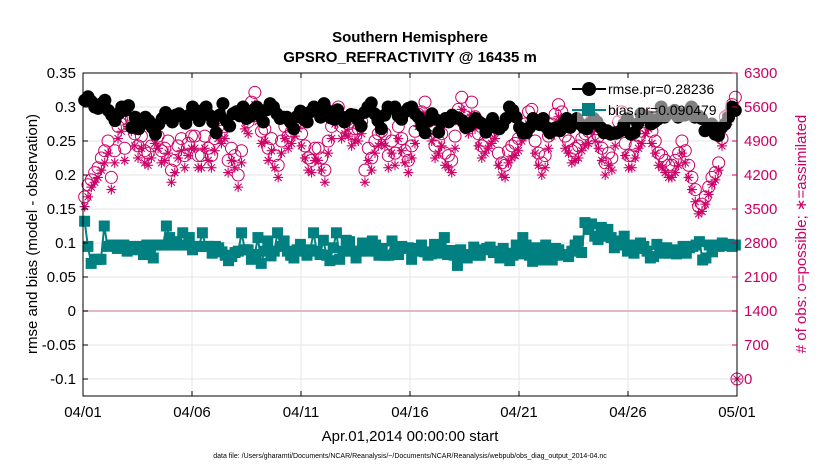  I want to click on x-tick-label: 05/01, so click(737, 412).